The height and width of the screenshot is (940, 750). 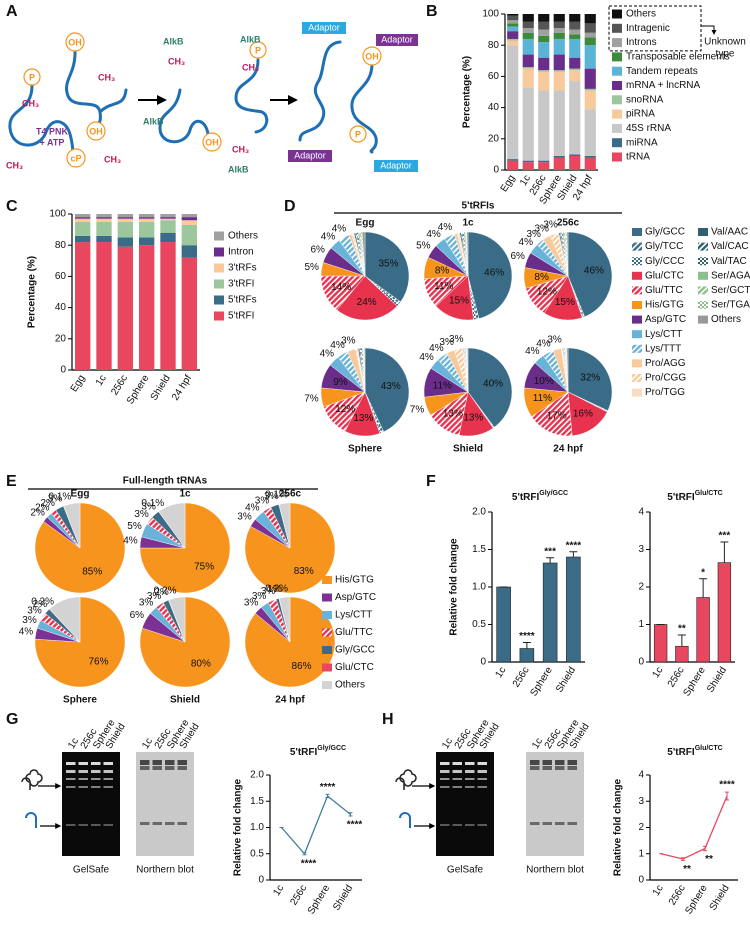 I want to click on slice-label: 2%, so click(x=40, y=604).